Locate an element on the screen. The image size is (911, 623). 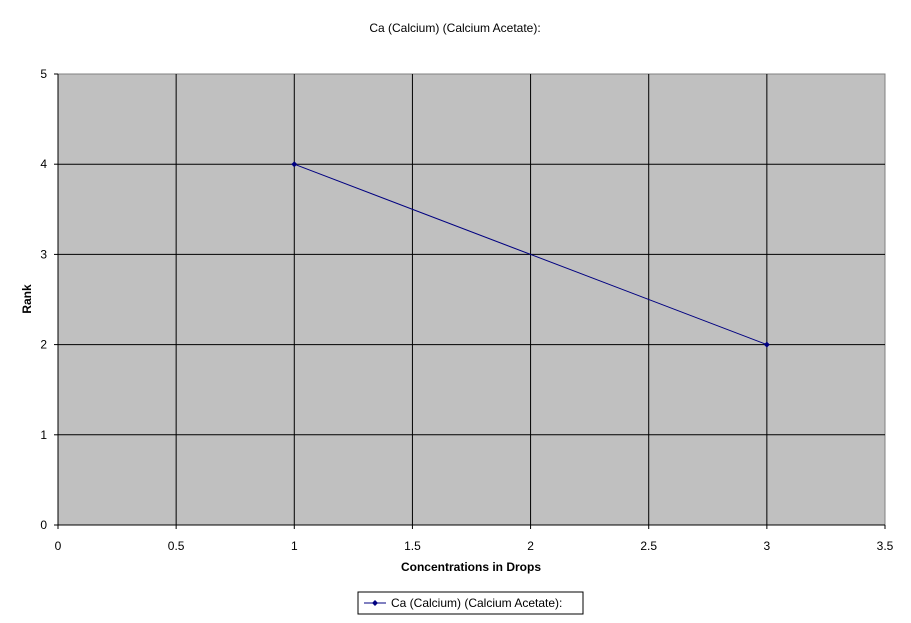
x-tick-label: 3 is located at coordinates (767, 546).